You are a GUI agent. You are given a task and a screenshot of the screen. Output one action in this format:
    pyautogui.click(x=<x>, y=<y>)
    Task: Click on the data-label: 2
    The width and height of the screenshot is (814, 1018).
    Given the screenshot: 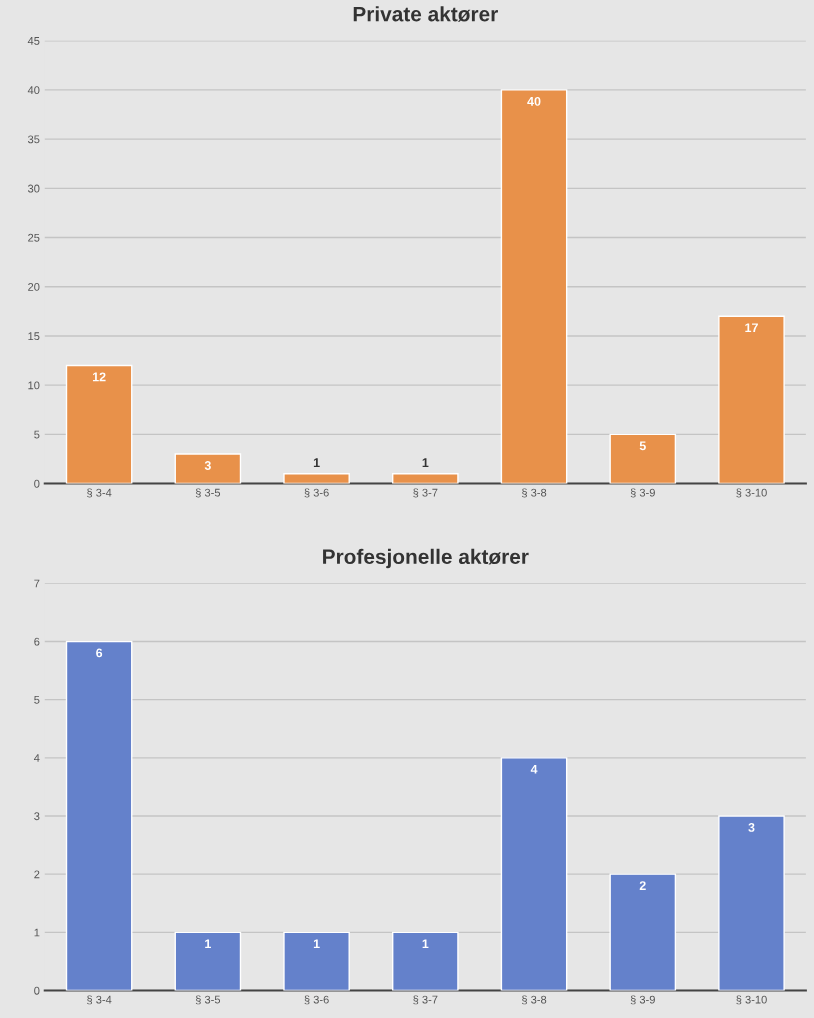 What is the action you would take?
    pyautogui.click(x=642, y=885)
    